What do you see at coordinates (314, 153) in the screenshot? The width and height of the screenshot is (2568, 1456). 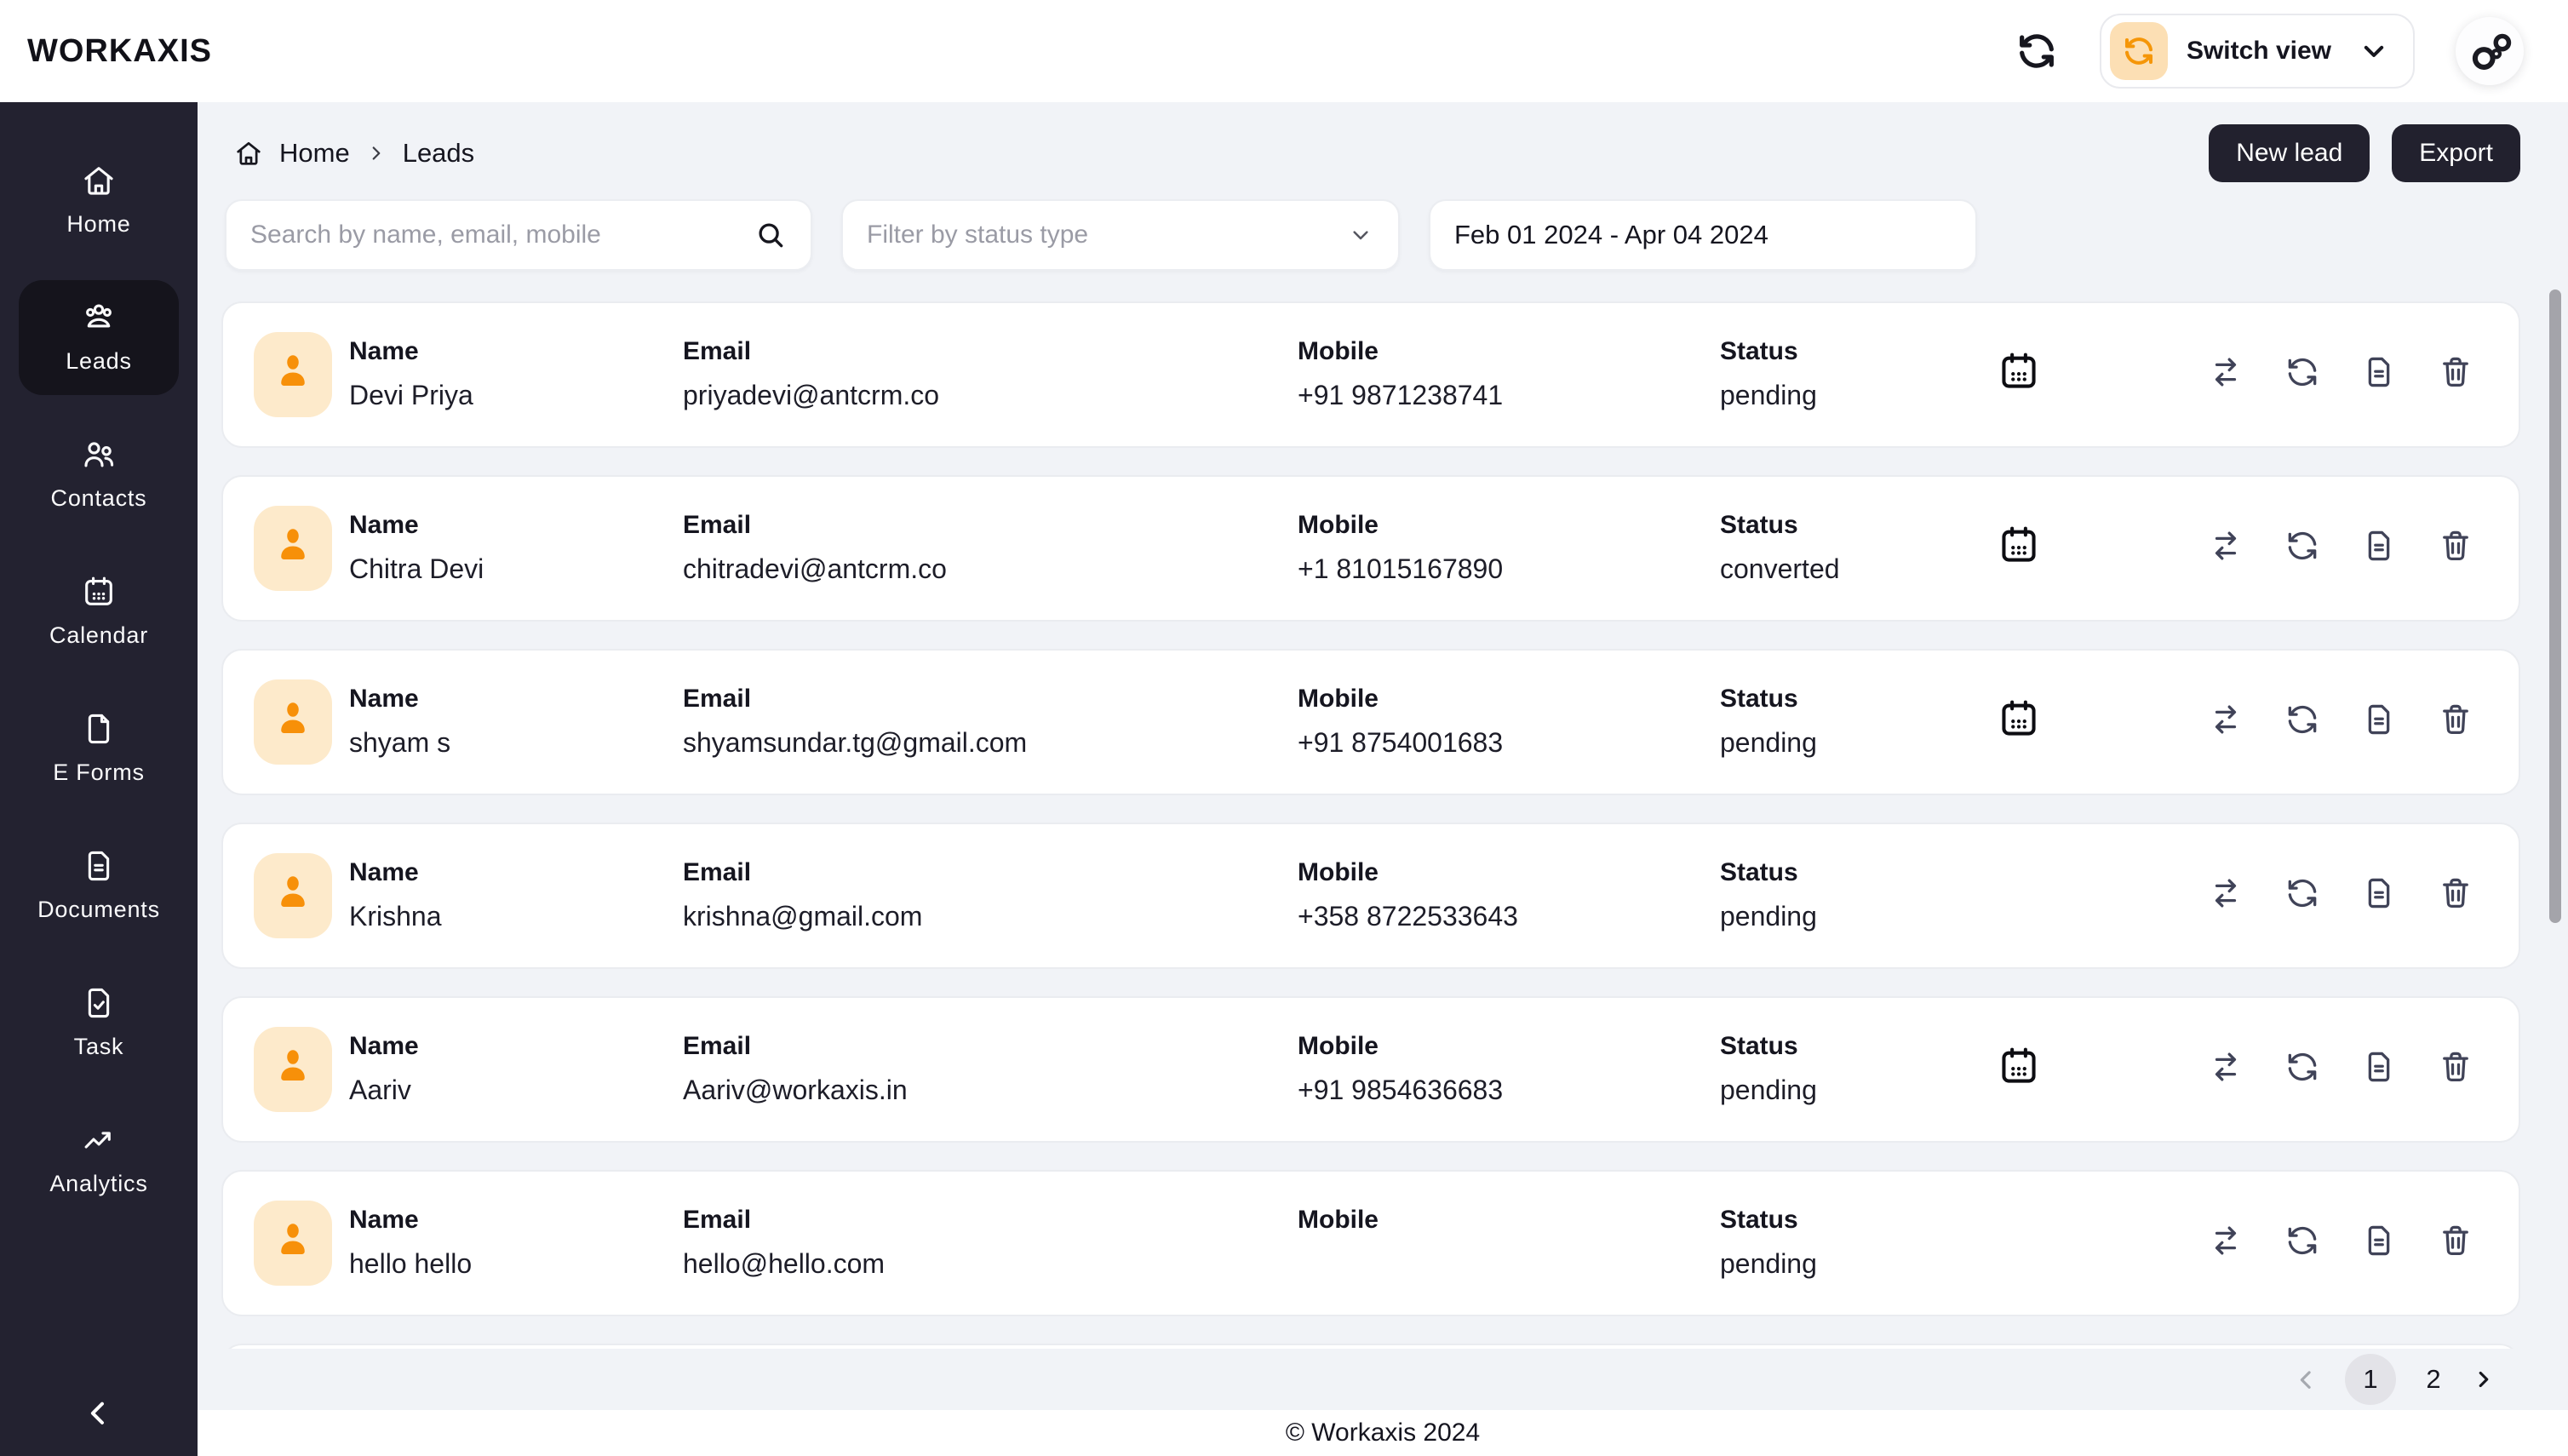 I see `breadcrumb-home: Home` at bounding box center [314, 153].